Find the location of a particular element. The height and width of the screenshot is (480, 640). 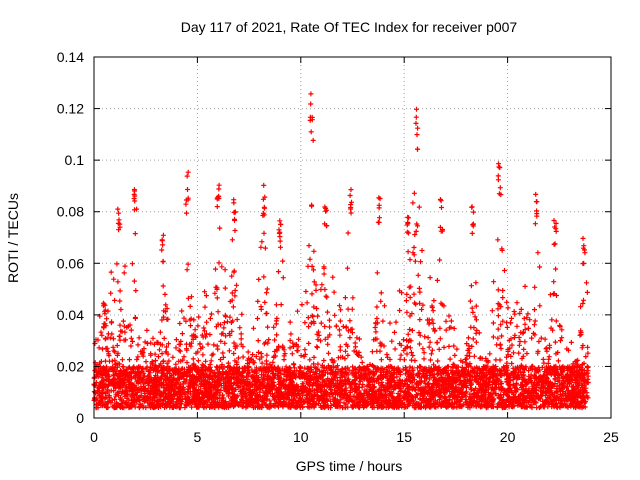

x-axis-label: GPS time / hours is located at coordinates (349, 466).